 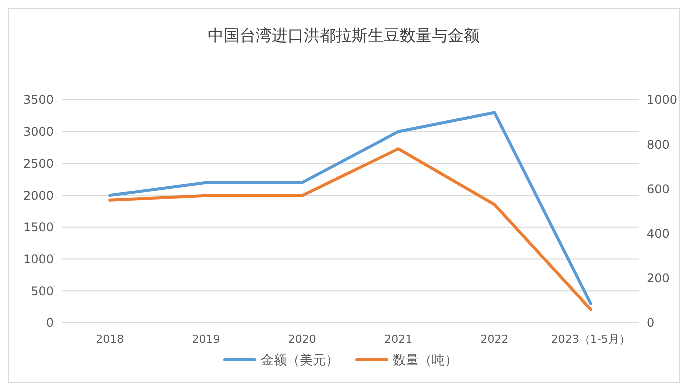 What do you see at coordinates (658, 189) in the screenshot?
I see `y2-tick-label: 600` at bounding box center [658, 189].